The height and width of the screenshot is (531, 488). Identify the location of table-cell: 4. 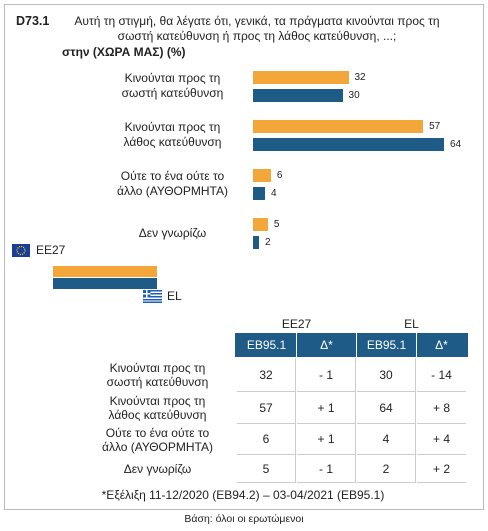
(386, 439).